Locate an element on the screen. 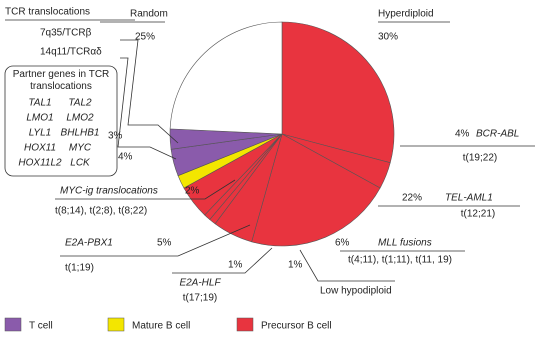 The height and width of the screenshot is (345, 541). gene: LMO2 is located at coordinates (80, 118).